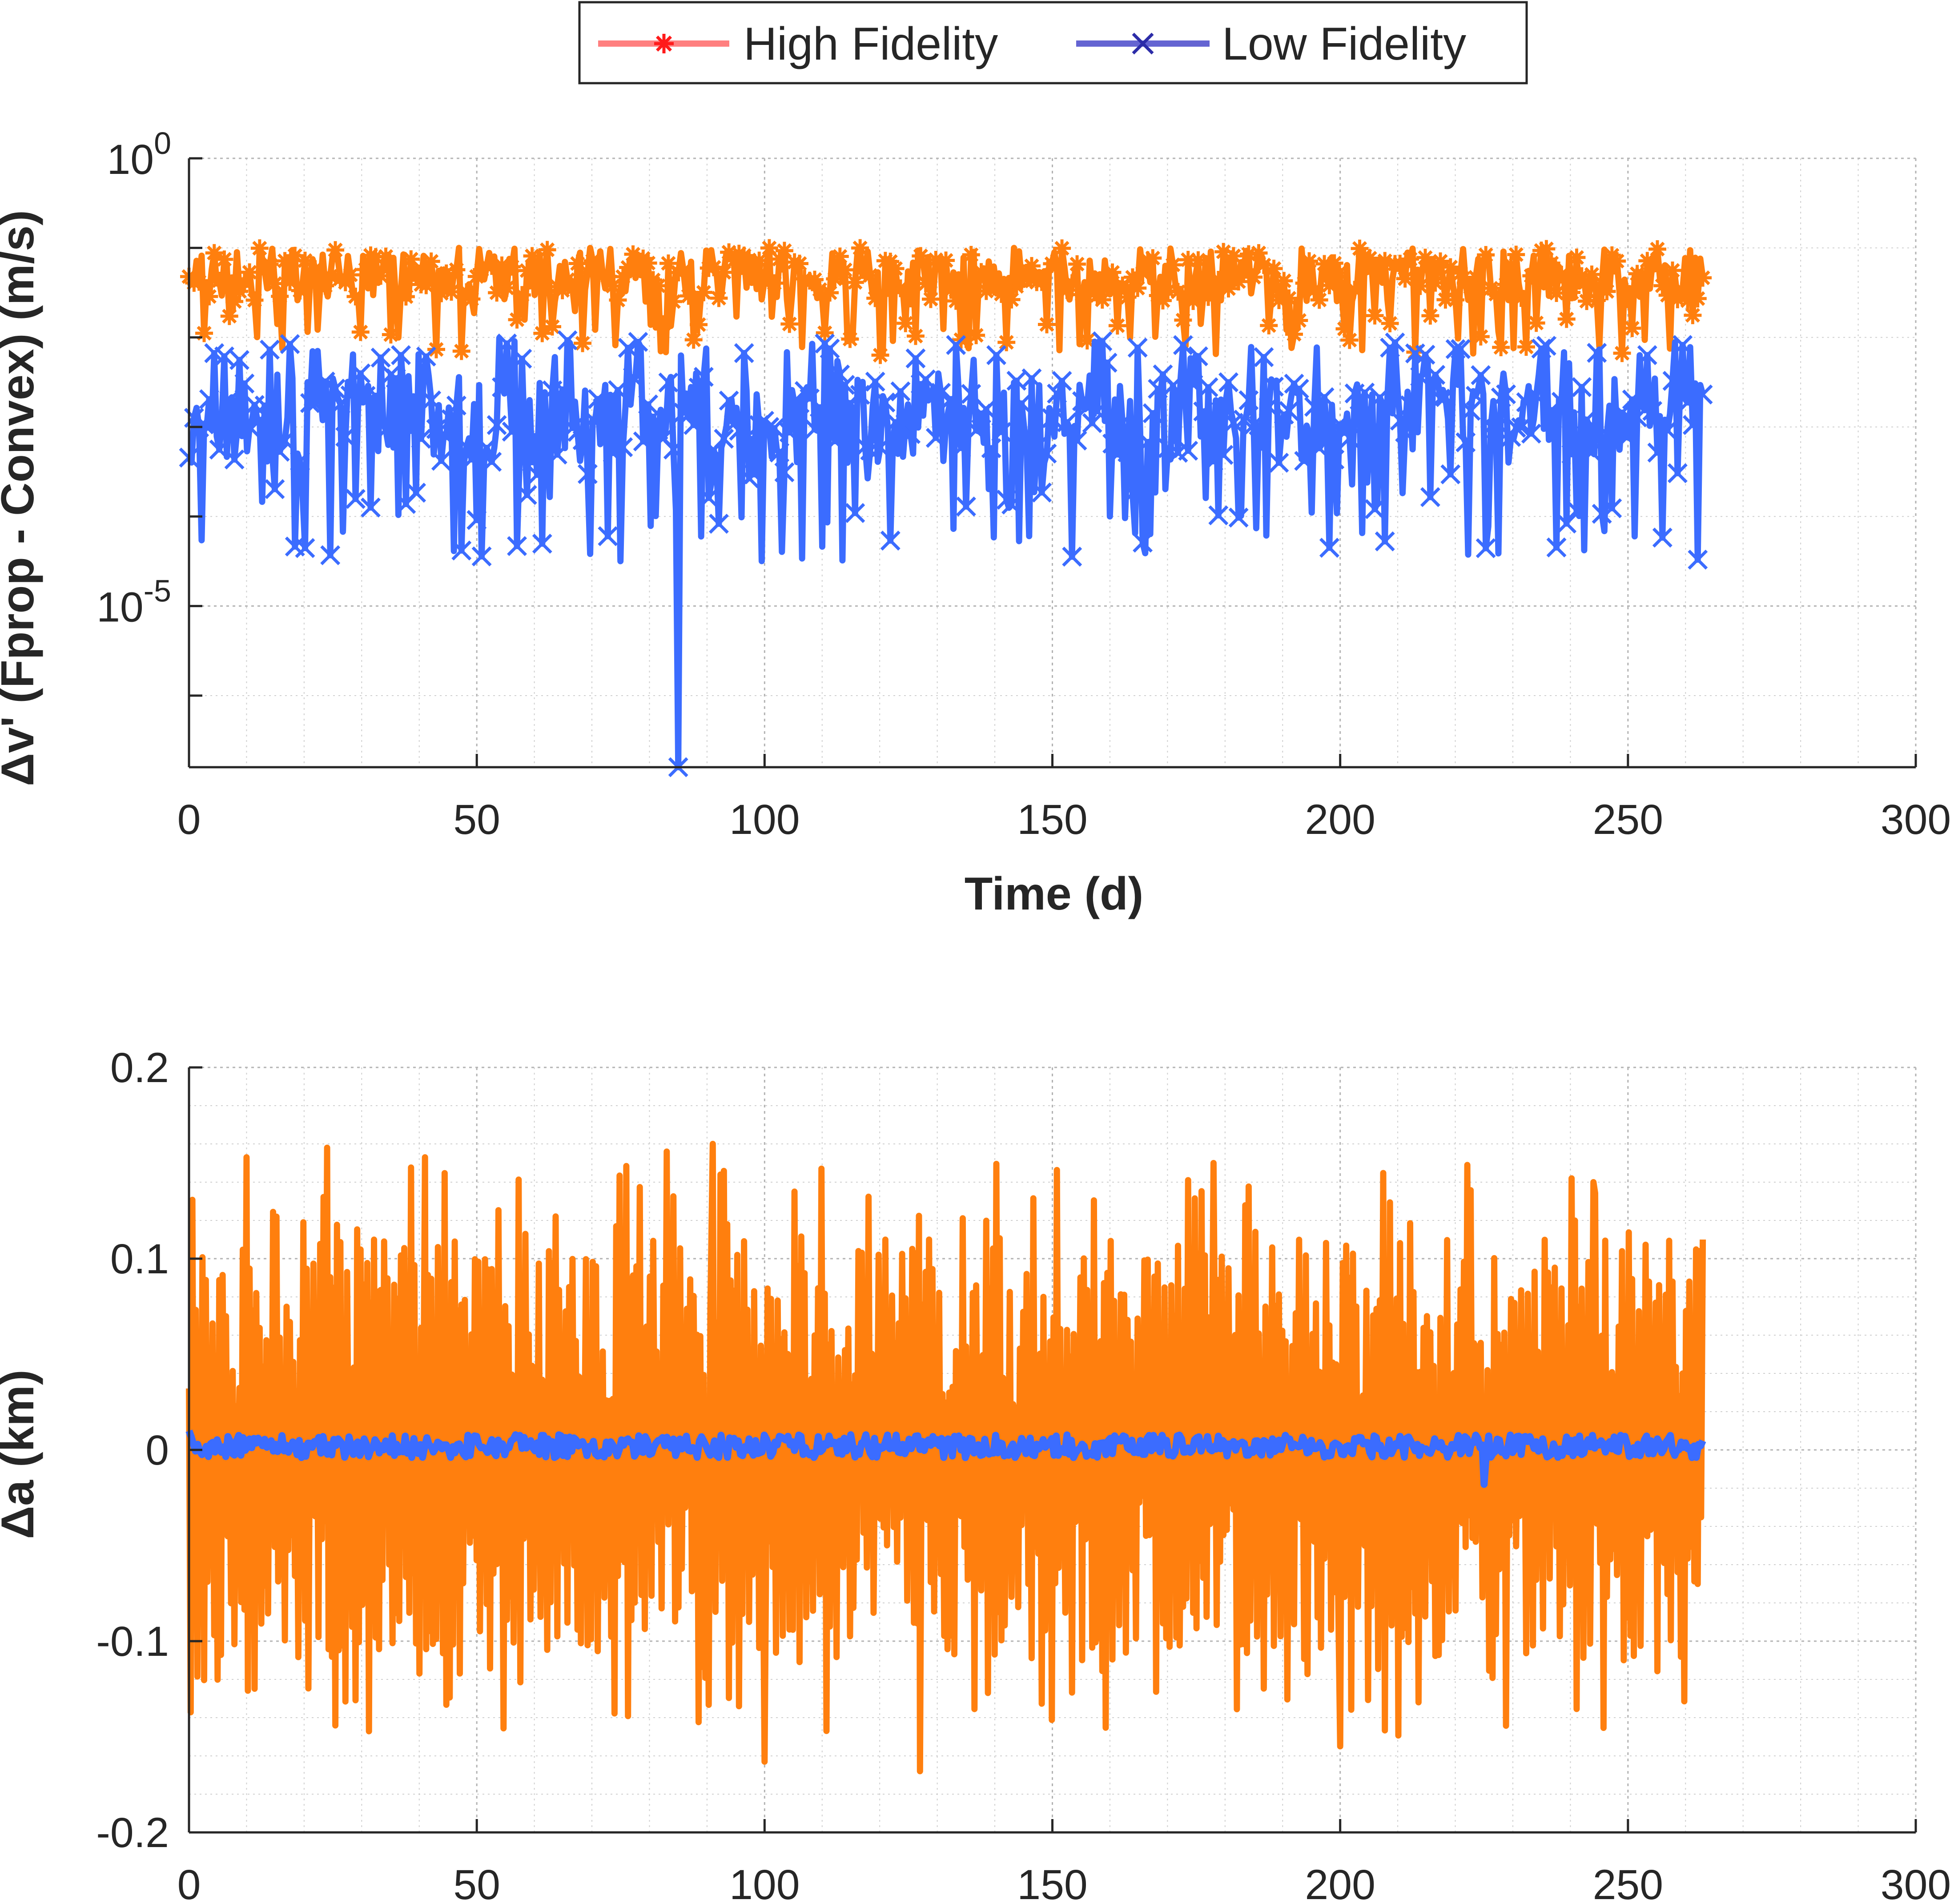 This screenshot has width=1958, height=1904. Describe the element at coordinates (189, 819) in the screenshot. I see `top-x-tick-label: 0` at that location.